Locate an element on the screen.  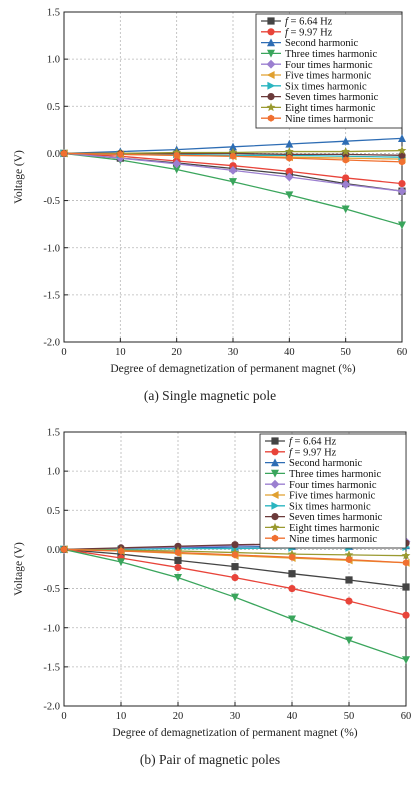
chart-a-legend-label-text-1: = 6.64 Hz is located at coordinates (310, 22).